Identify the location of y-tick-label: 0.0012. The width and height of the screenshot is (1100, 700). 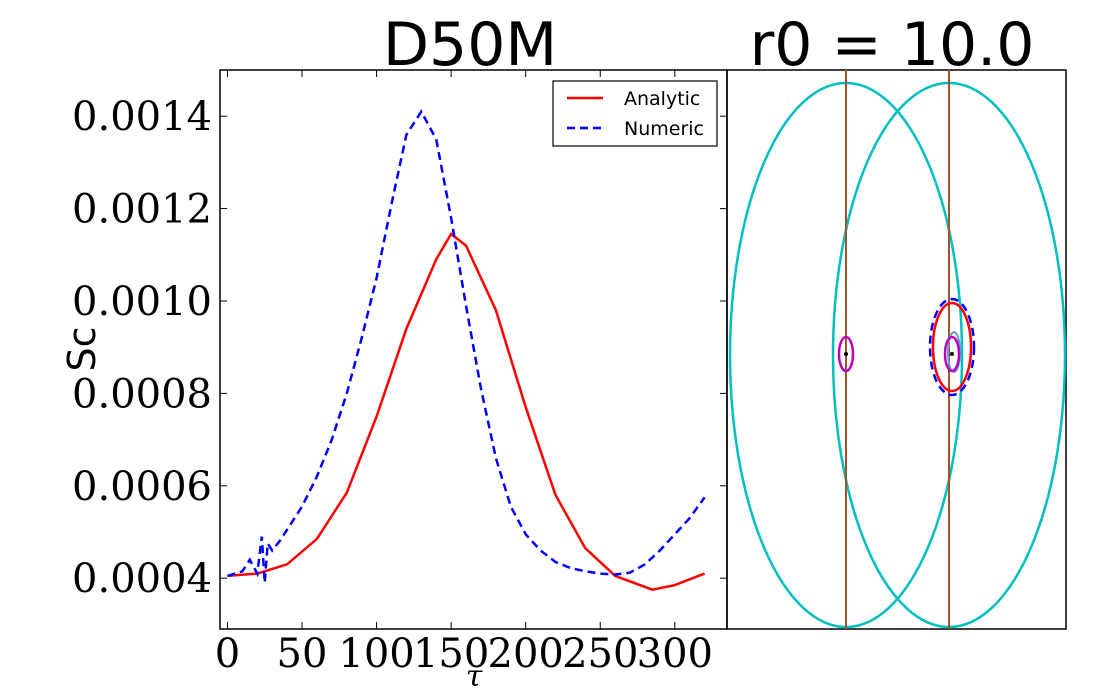
(142, 210).